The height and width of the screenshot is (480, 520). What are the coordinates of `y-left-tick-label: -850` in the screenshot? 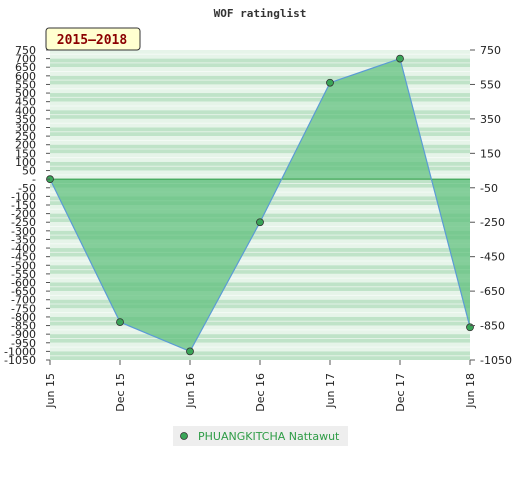 It's located at (23, 326).